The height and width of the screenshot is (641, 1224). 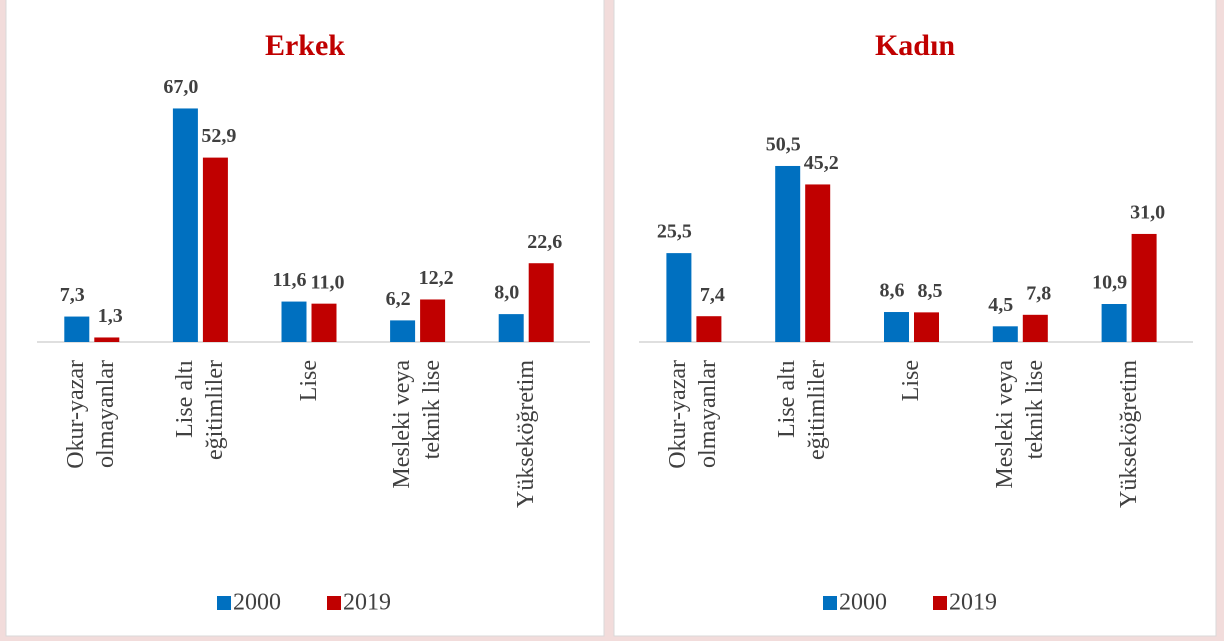 What do you see at coordinates (915, 45) in the screenshot?
I see `chart-title: Kadın` at bounding box center [915, 45].